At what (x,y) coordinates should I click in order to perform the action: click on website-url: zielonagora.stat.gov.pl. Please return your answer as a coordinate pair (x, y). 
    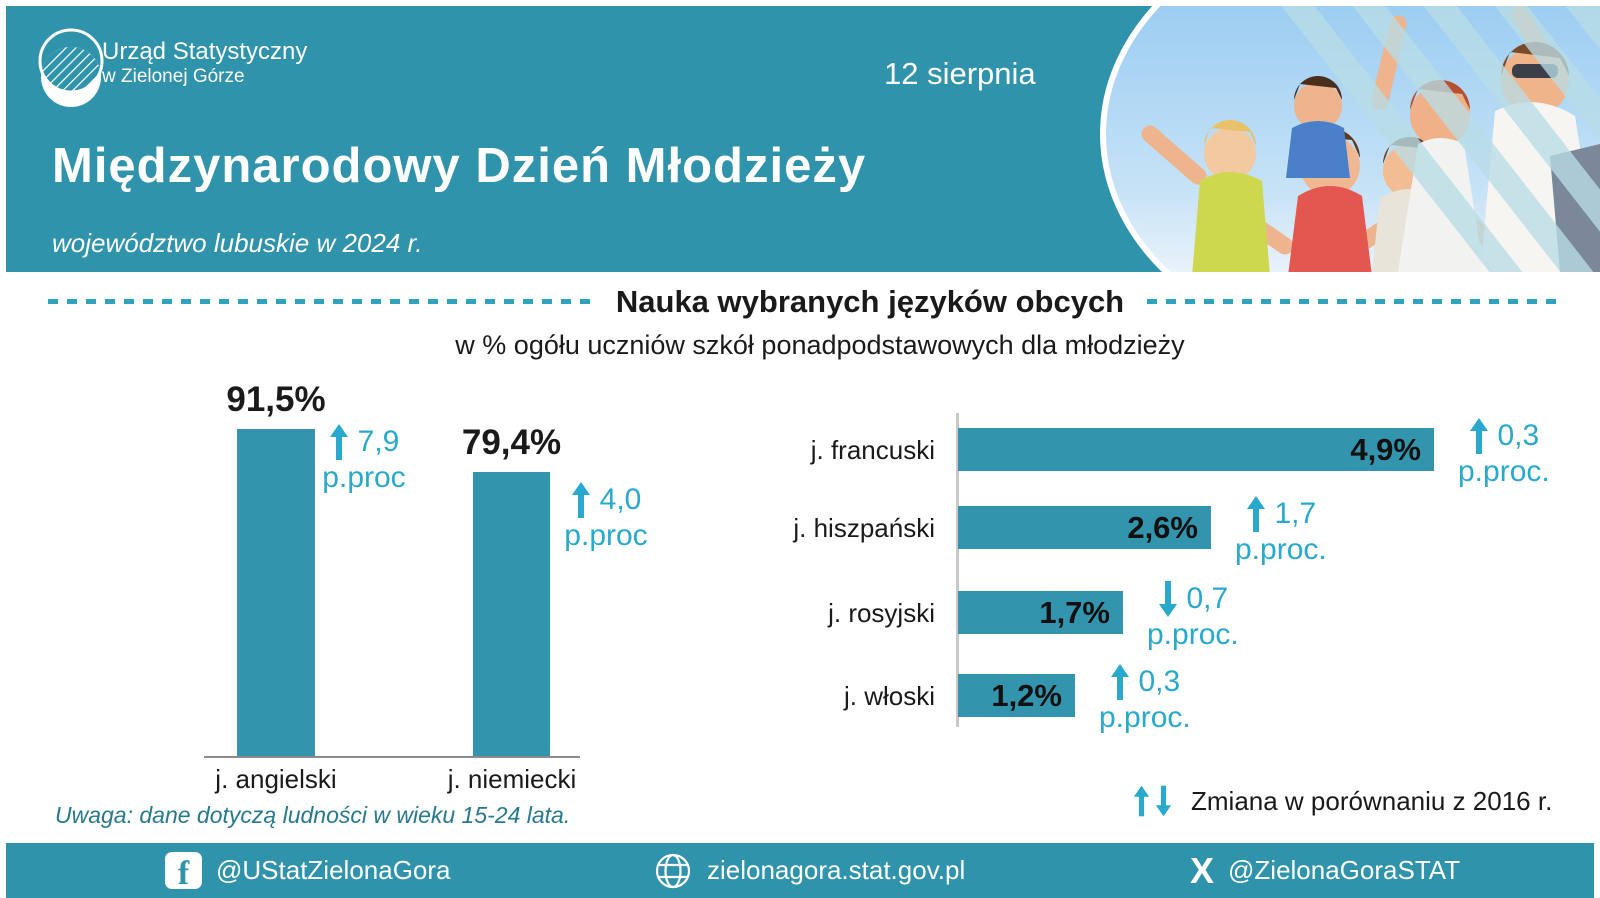
    Looking at the image, I should click on (836, 870).